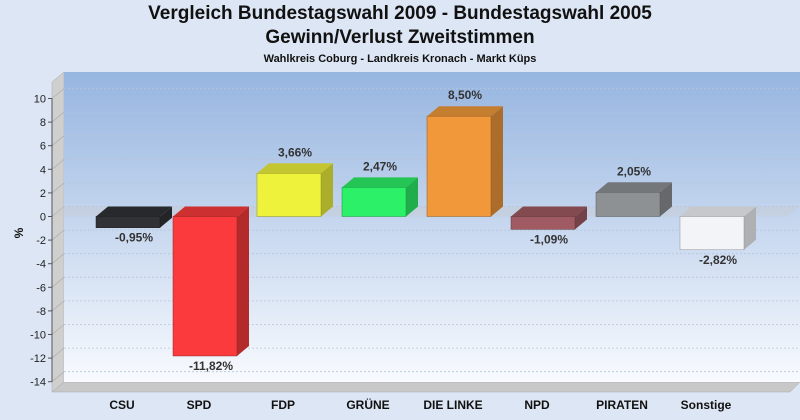 This screenshot has height=420, width=800. I want to click on y-tick-label: -10, so click(38, 336).